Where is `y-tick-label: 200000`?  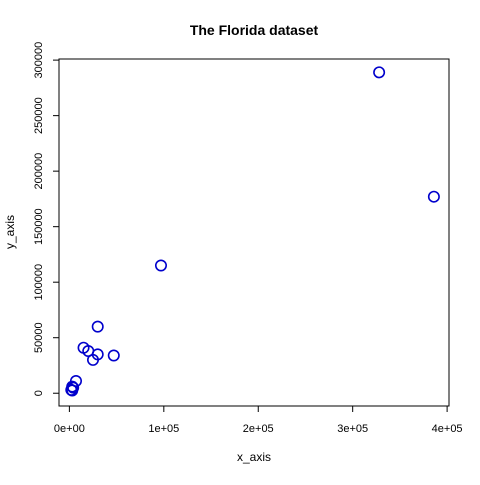 y-tick-label: 200000 is located at coordinates (39, 171).